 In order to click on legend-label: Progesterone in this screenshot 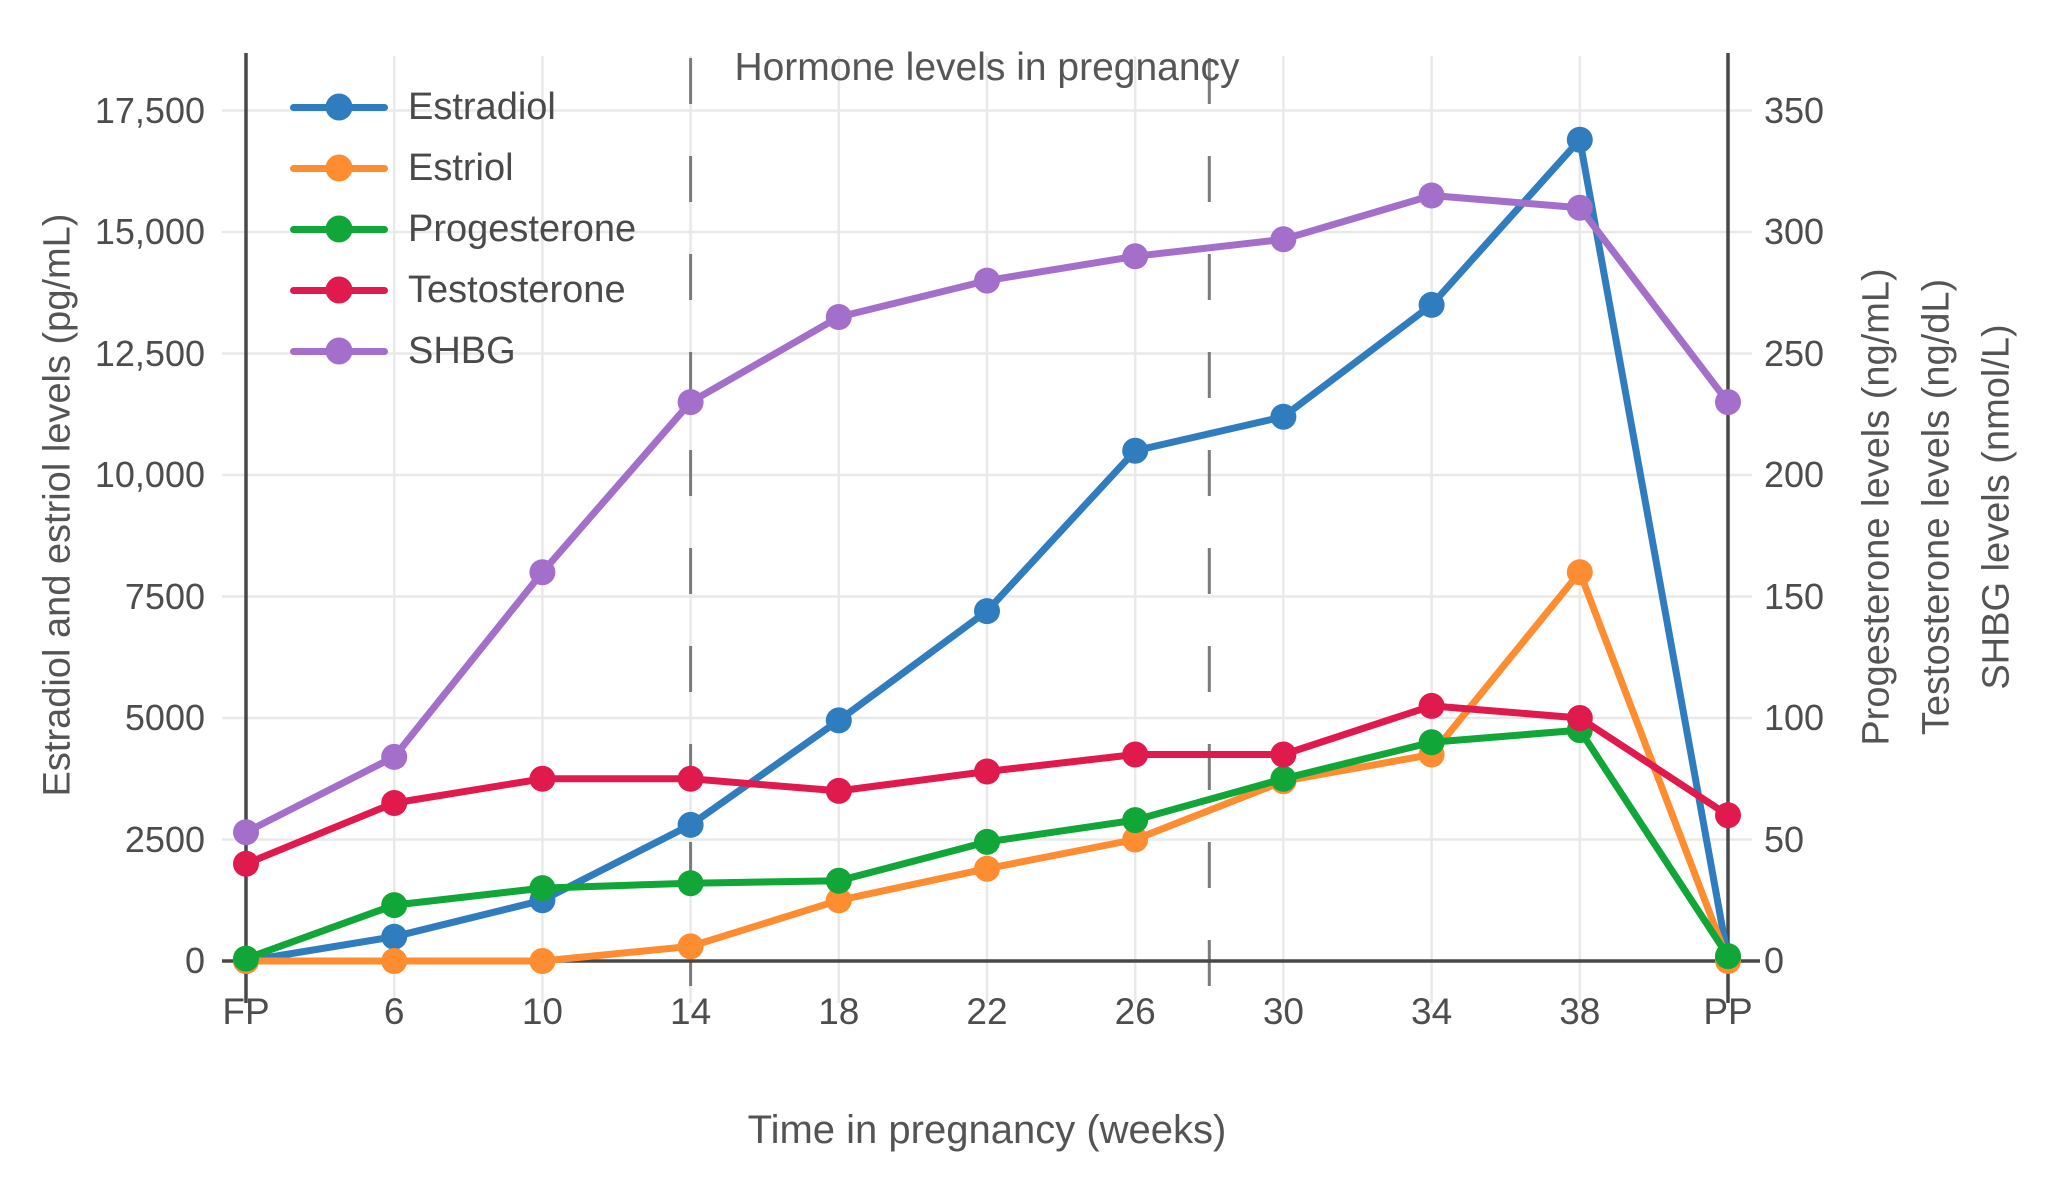, I will do `click(522, 228)`.